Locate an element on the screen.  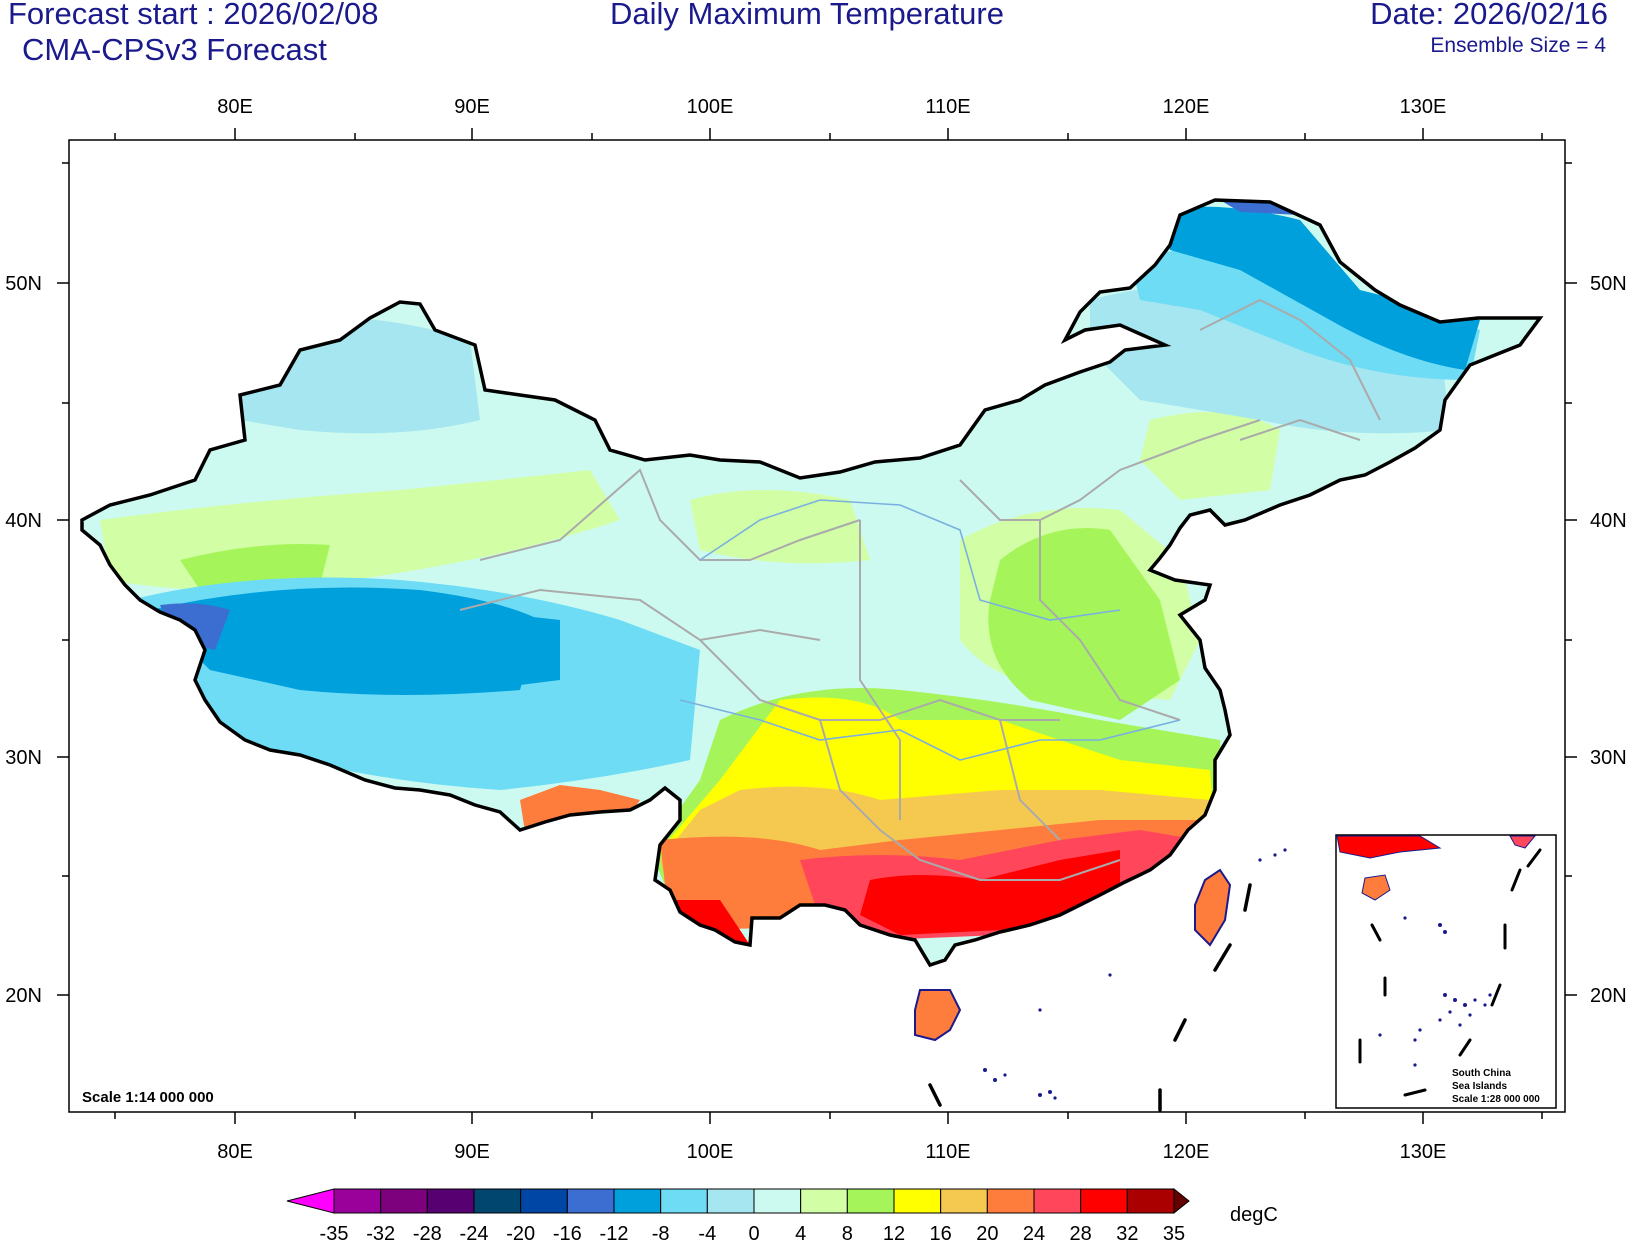
lon-label-top: 90E is located at coordinates (472, 107).